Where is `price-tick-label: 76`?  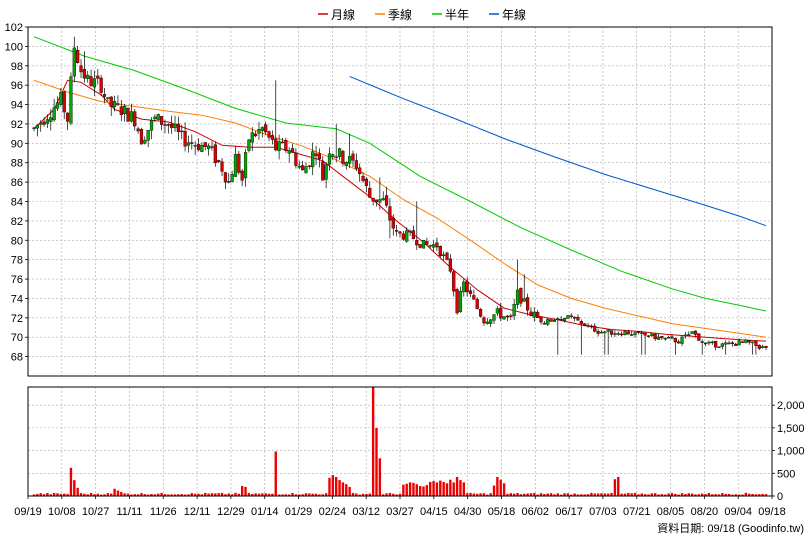
price-tick-label: 76 is located at coordinates (17, 280).